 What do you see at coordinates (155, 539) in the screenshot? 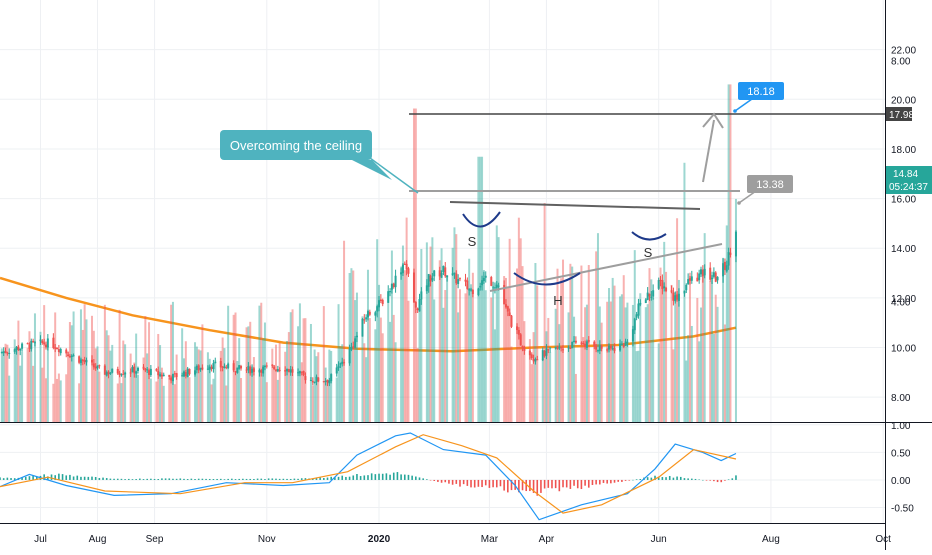
I see `time-tick-label: Sep` at bounding box center [155, 539].